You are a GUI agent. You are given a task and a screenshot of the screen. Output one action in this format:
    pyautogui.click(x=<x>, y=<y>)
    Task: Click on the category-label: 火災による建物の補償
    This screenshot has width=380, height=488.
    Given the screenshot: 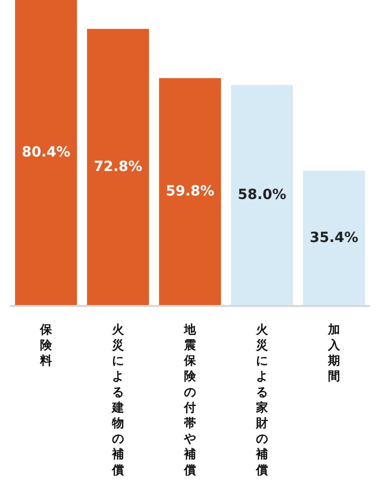 What is the action you would take?
    pyautogui.click(x=118, y=399)
    